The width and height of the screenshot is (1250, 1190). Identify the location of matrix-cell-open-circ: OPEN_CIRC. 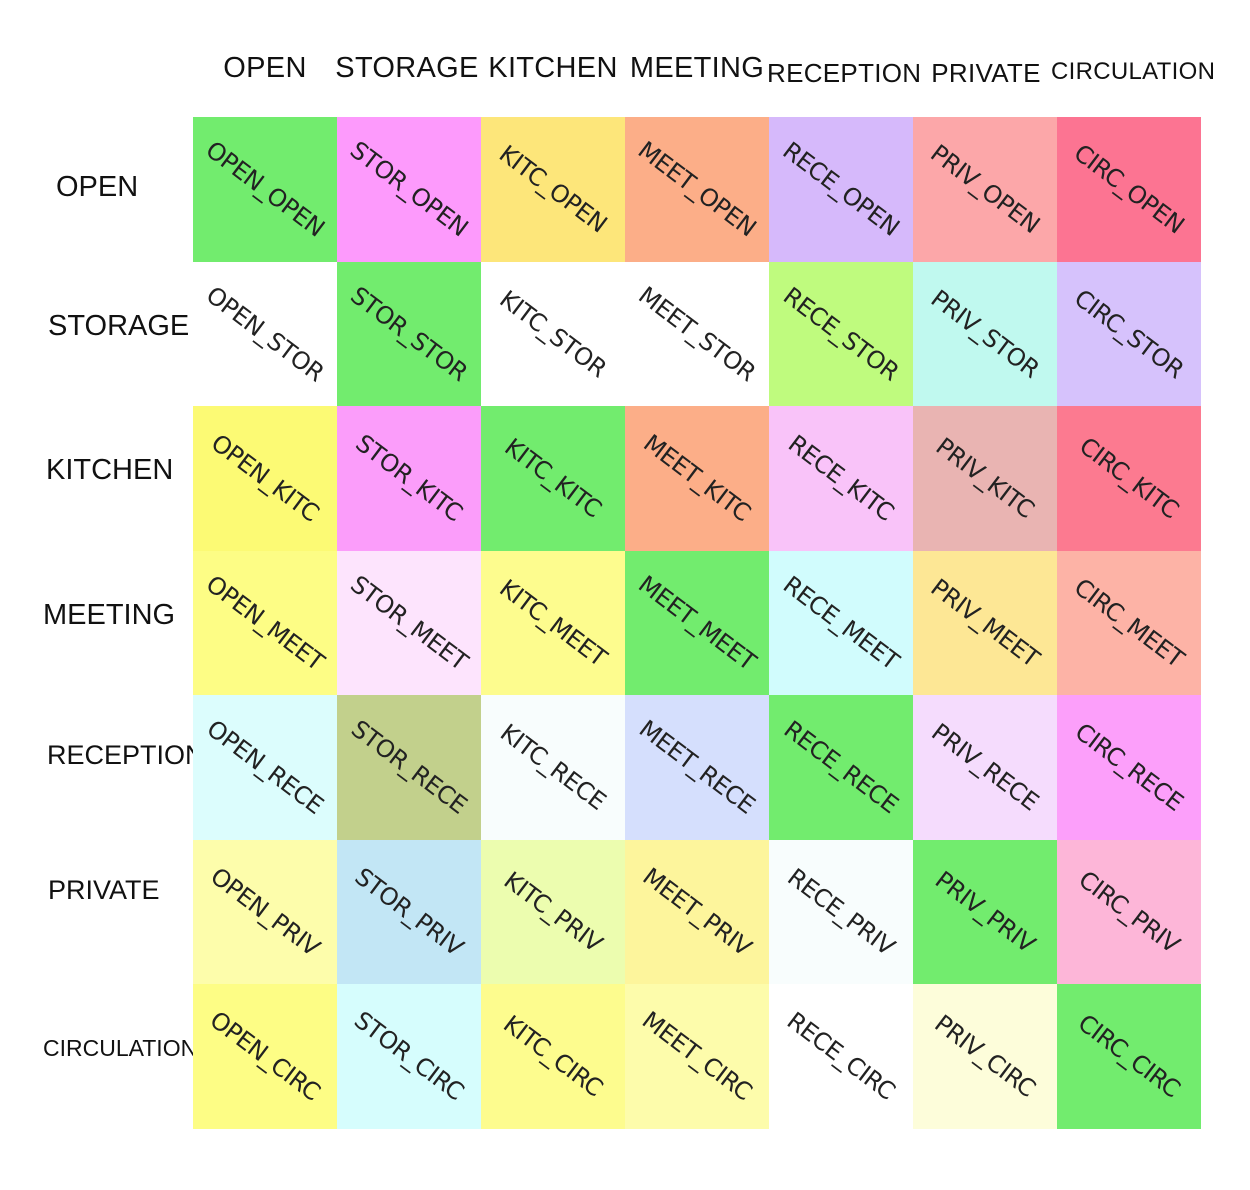
(265, 1056).